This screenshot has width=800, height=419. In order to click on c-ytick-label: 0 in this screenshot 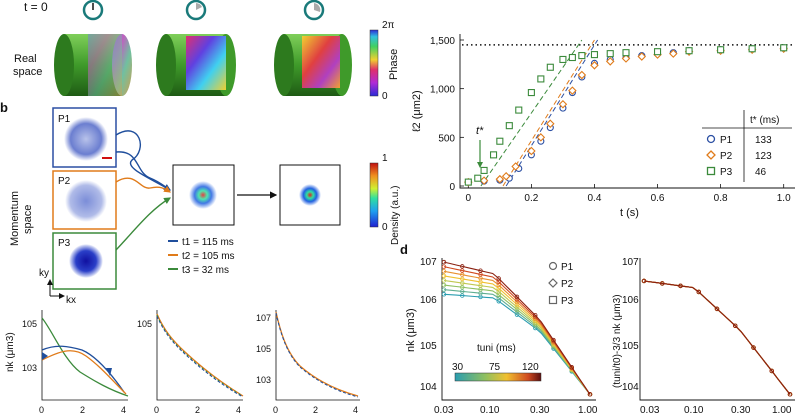, I will do `click(452, 187)`.